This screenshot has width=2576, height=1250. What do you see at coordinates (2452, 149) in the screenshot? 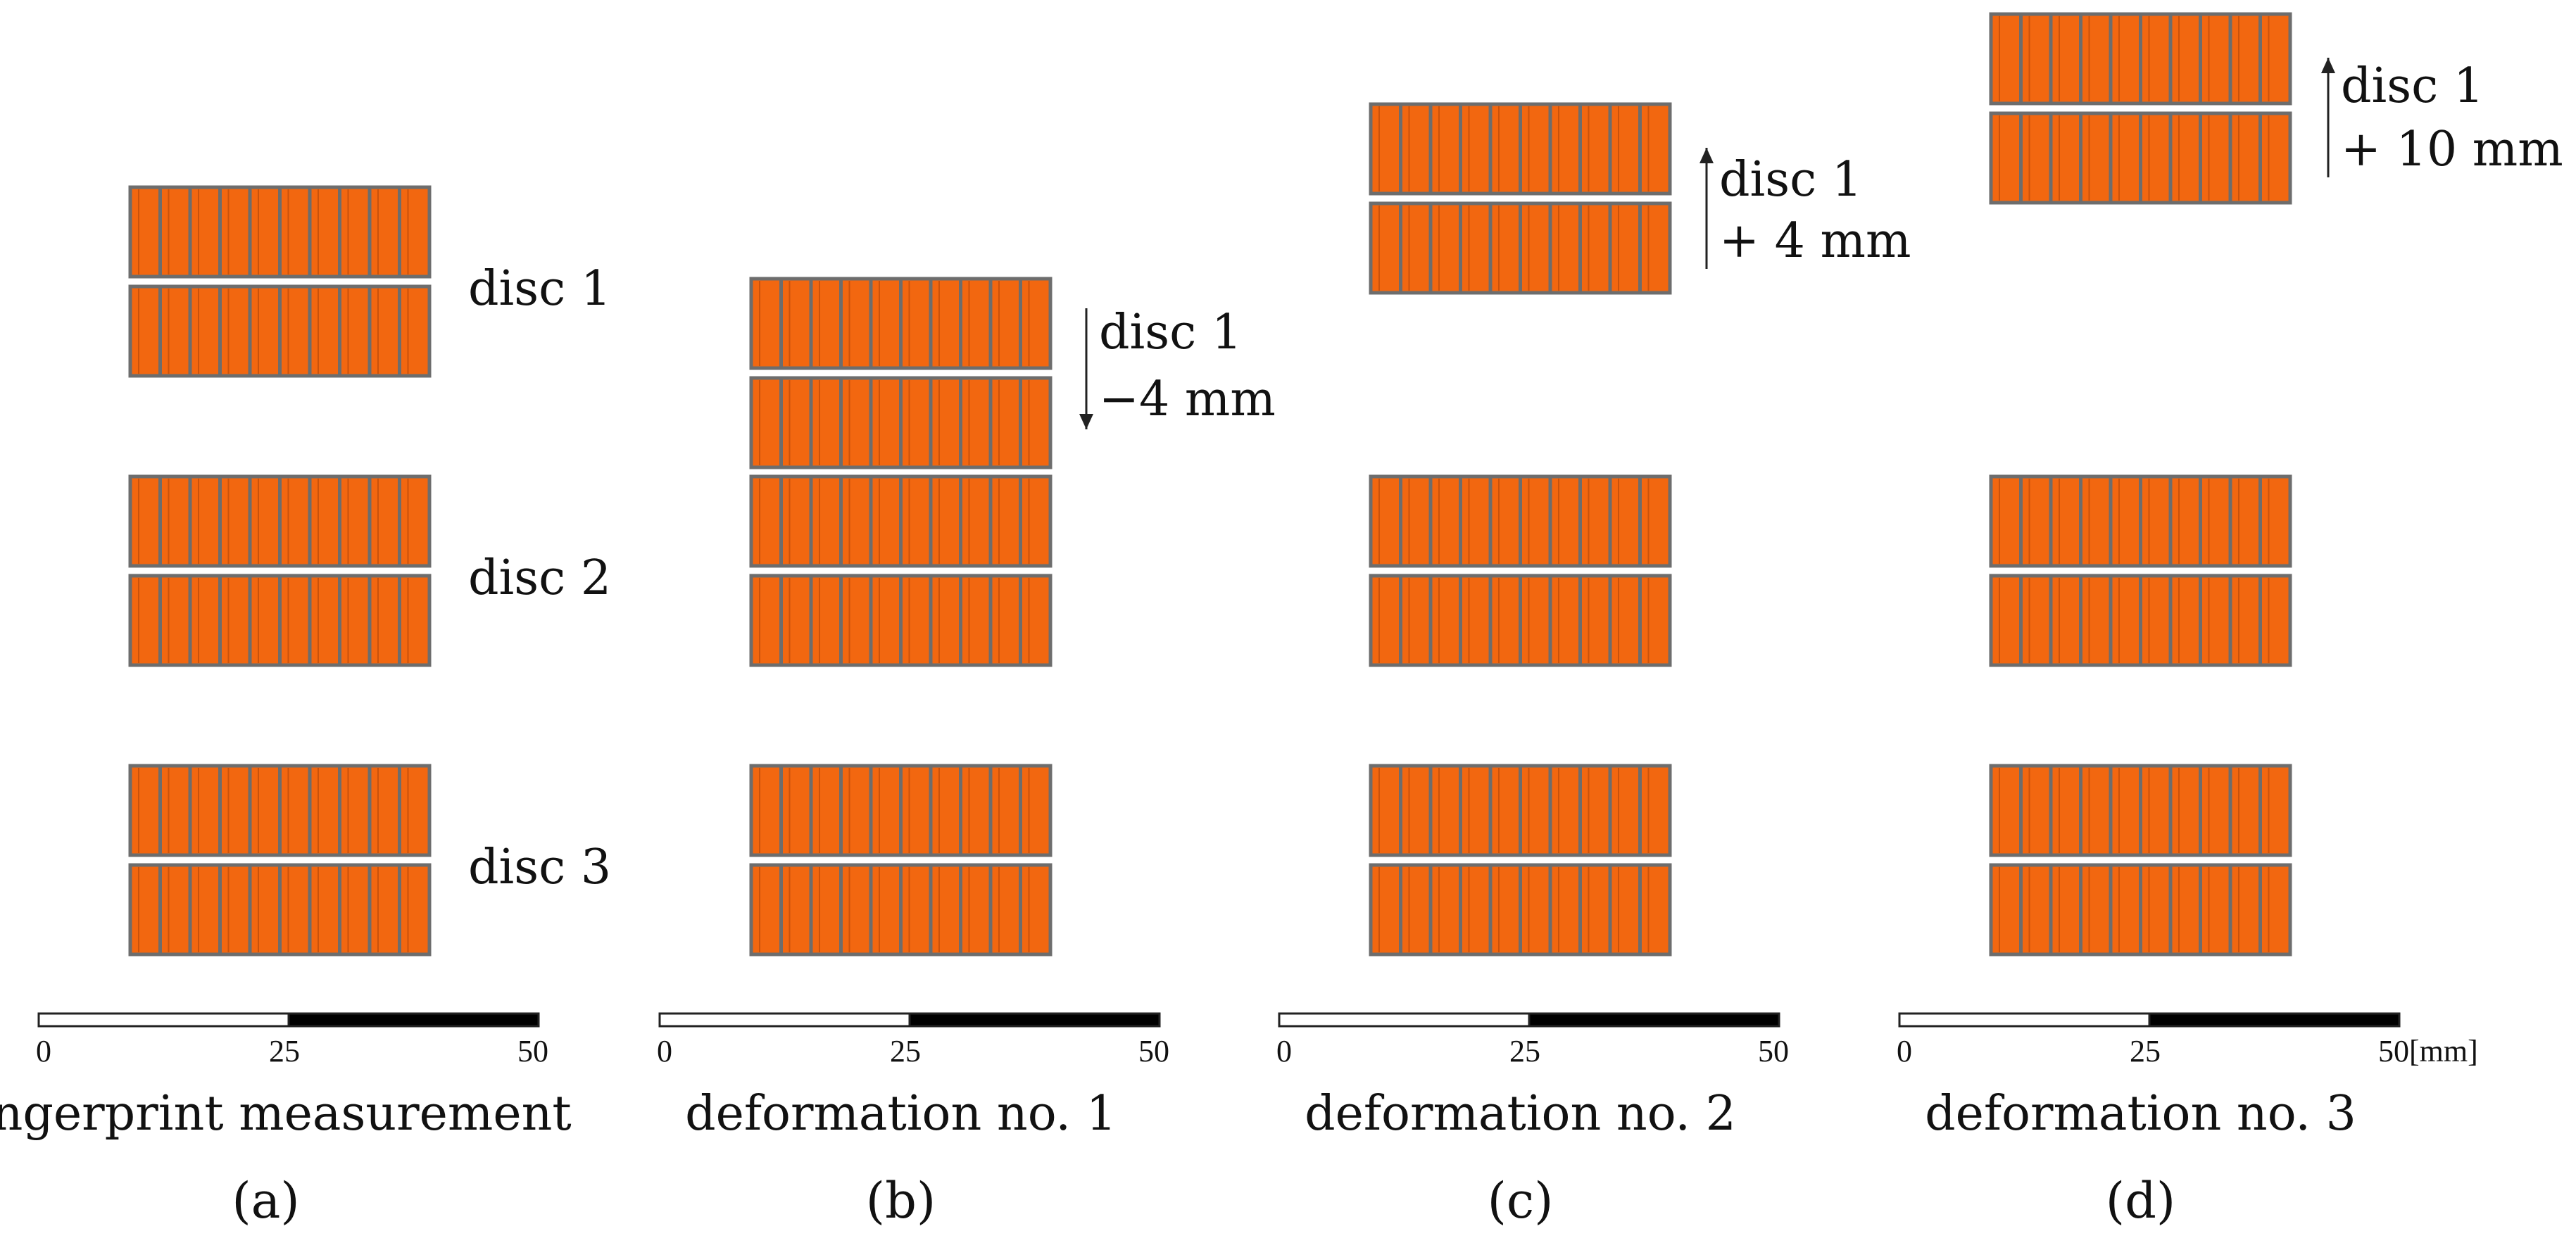
I see `annotation-offset-label: + 10 mm` at bounding box center [2452, 149].